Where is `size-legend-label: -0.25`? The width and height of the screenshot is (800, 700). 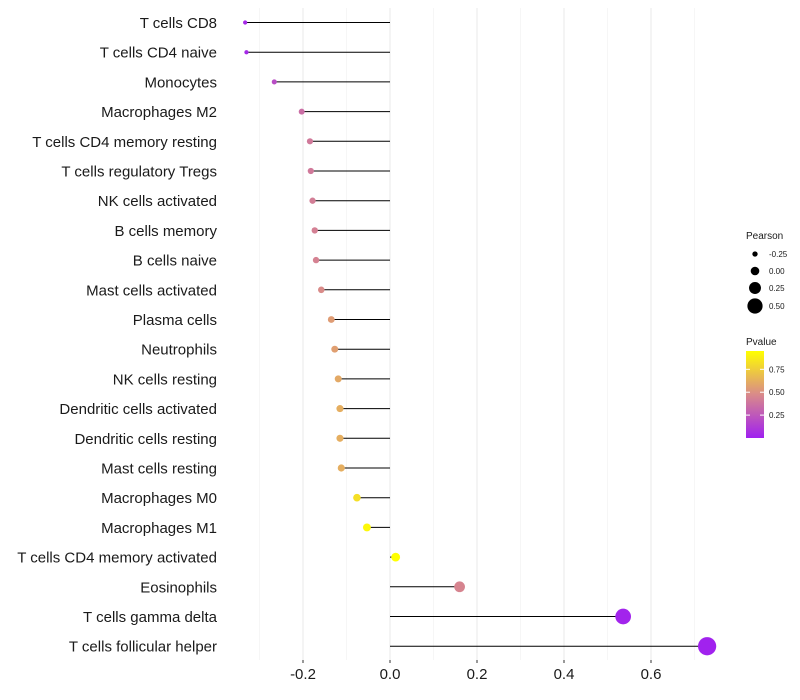 size-legend-label: -0.25 is located at coordinates (778, 254).